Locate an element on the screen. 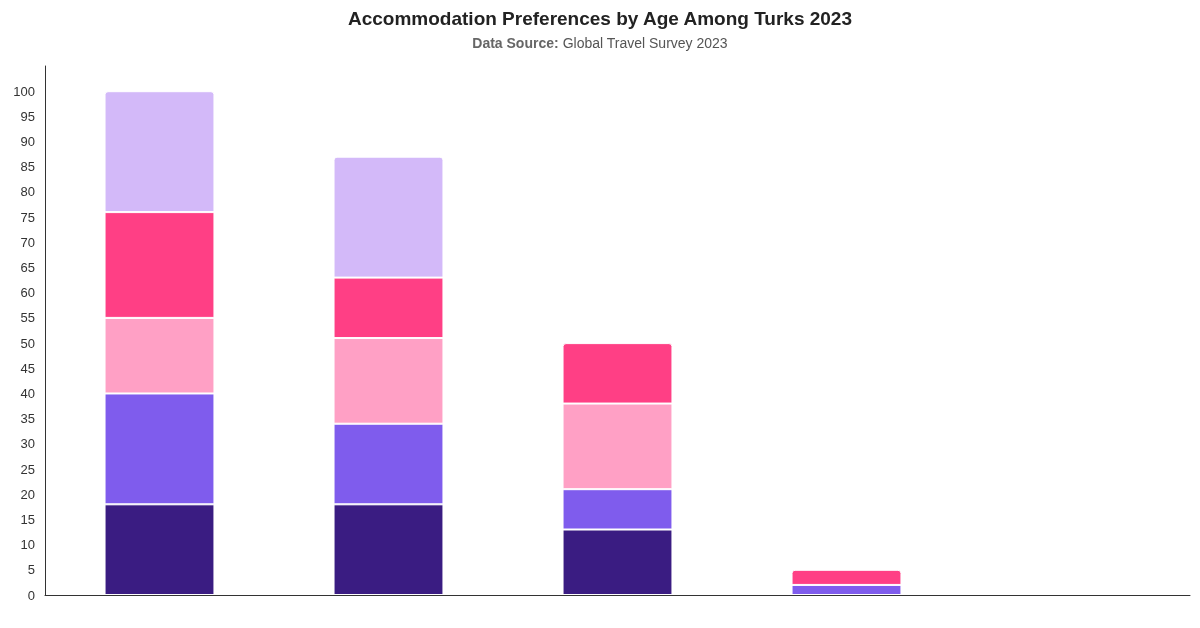  y-tick-label: 65 is located at coordinates (27, 268).